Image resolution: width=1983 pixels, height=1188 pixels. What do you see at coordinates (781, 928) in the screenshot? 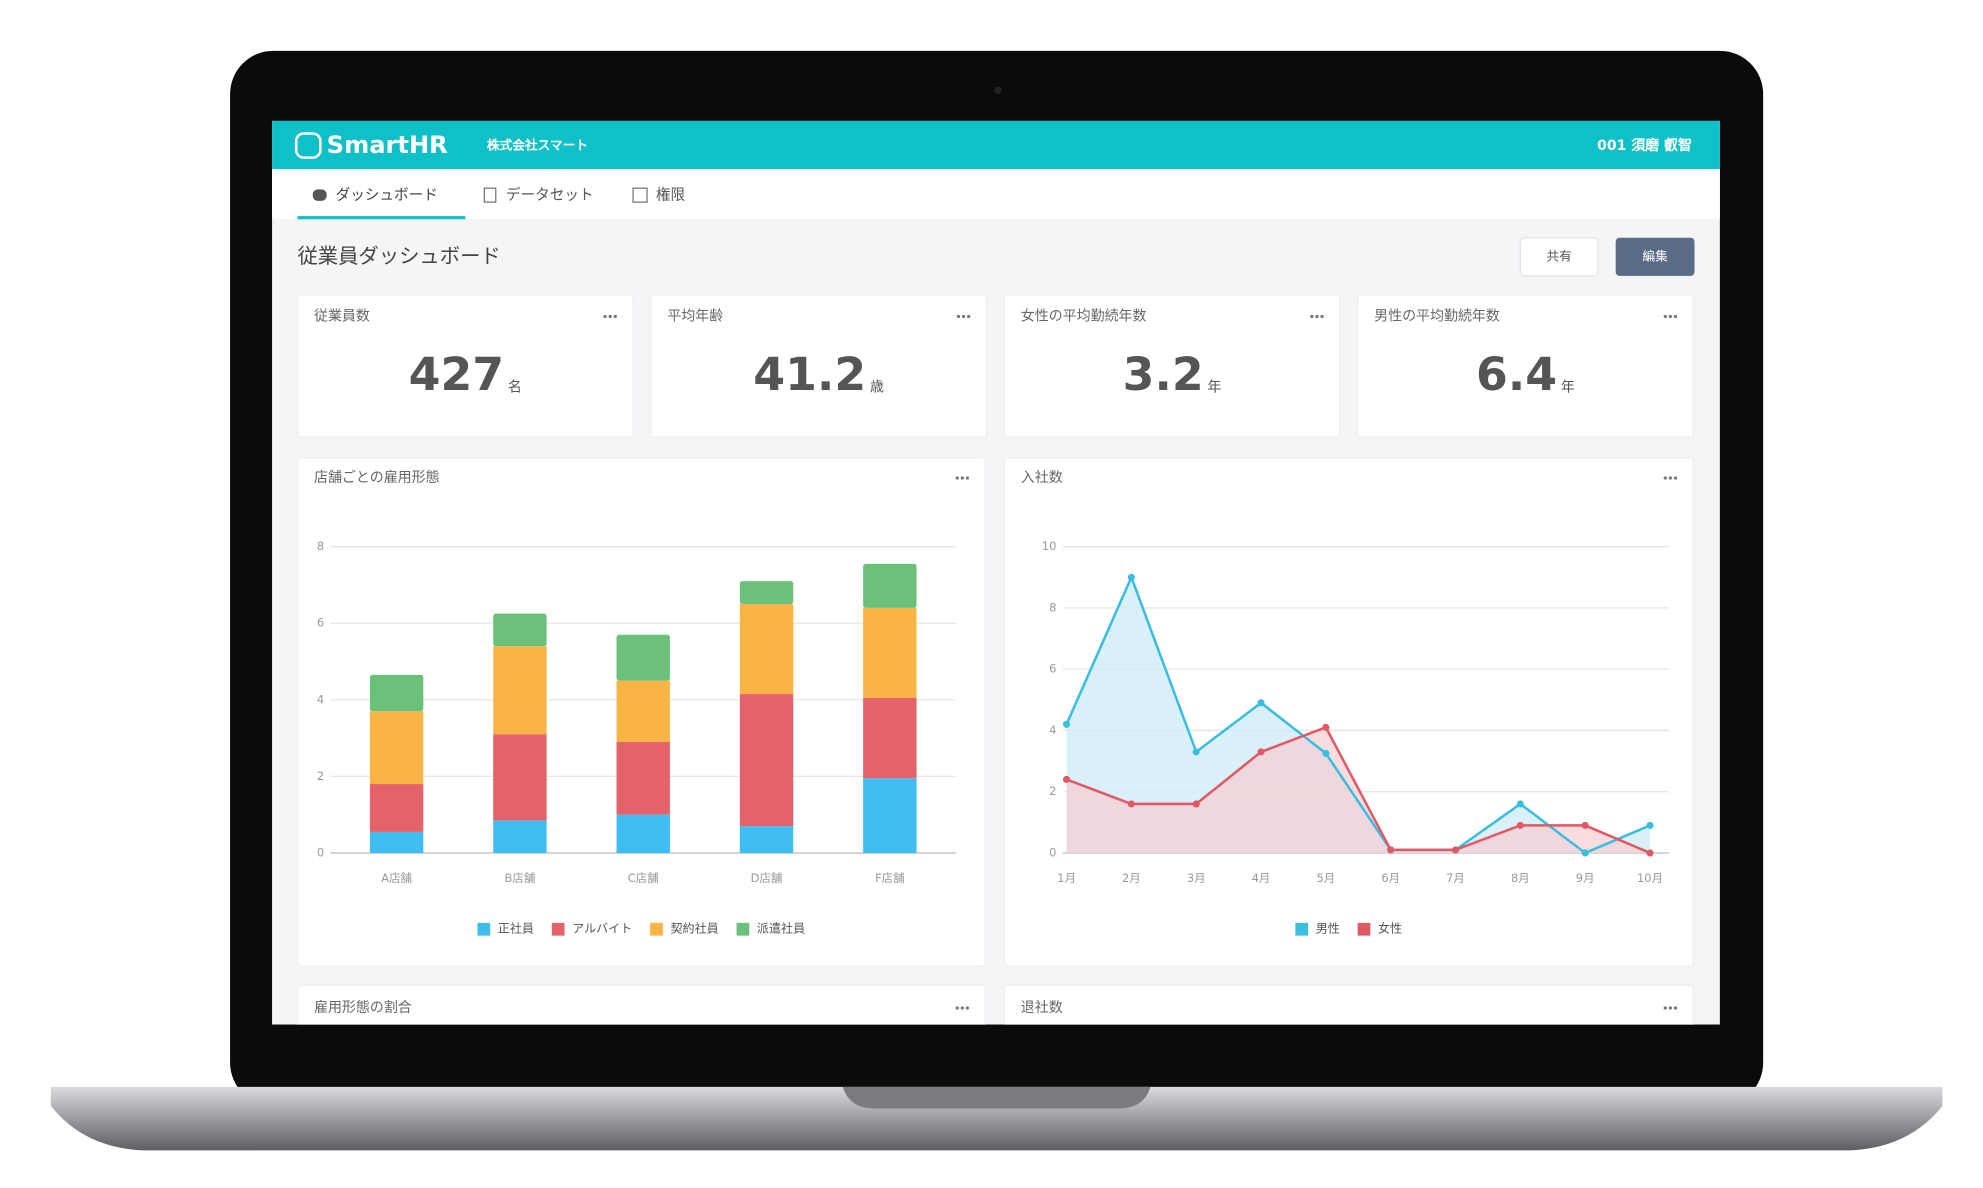
I see `legend-label: 派遣社員` at bounding box center [781, 928].